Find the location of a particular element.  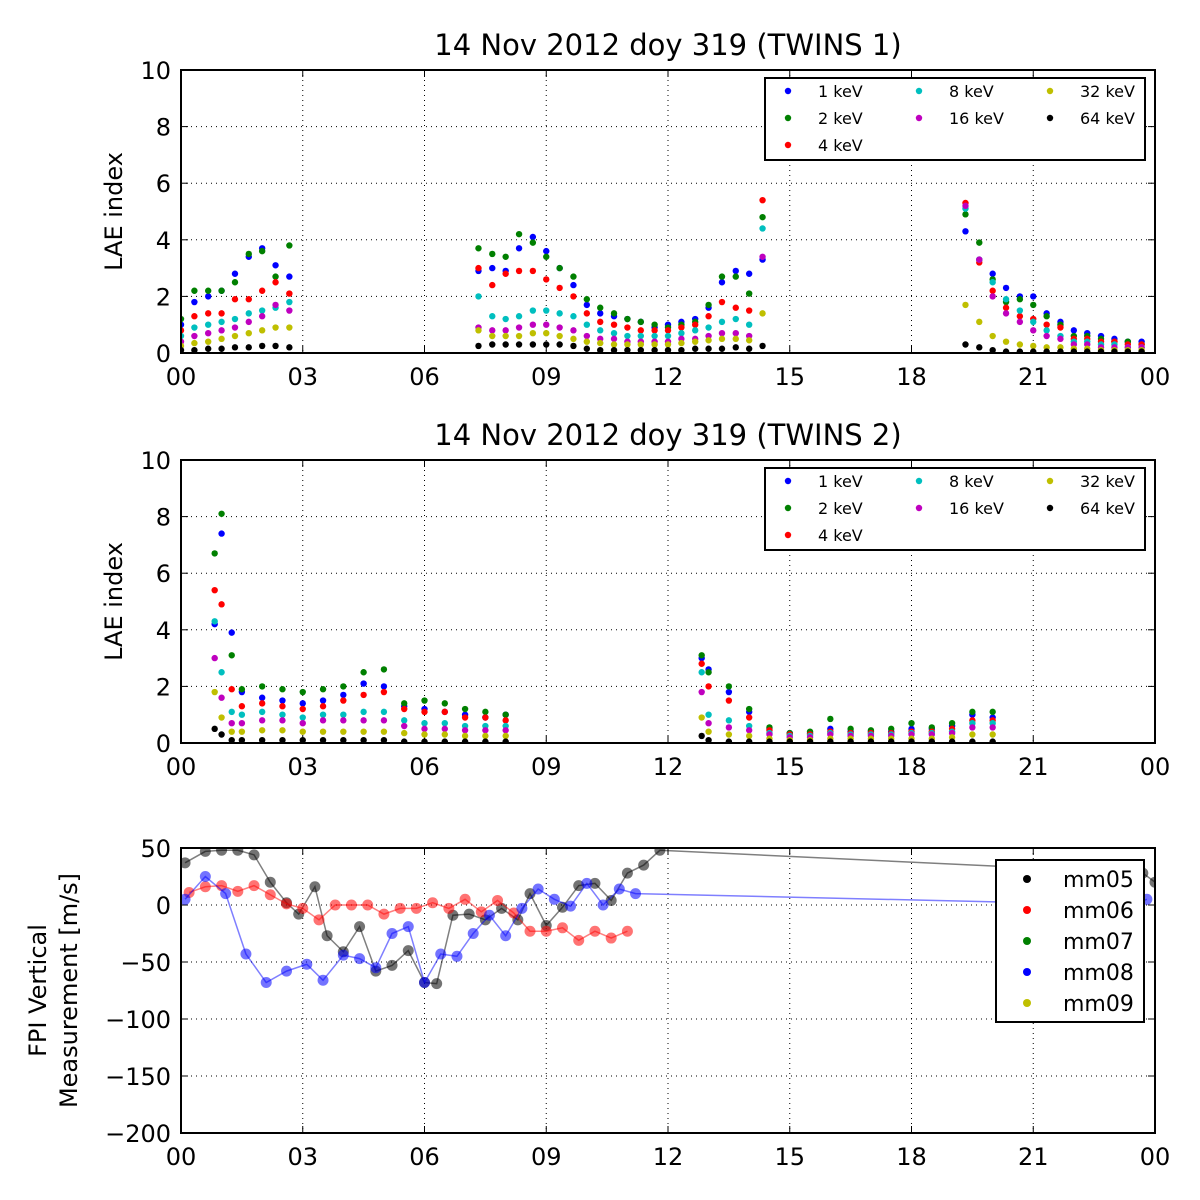

x-tick-label: 00 is located at coordinates (181, 767).